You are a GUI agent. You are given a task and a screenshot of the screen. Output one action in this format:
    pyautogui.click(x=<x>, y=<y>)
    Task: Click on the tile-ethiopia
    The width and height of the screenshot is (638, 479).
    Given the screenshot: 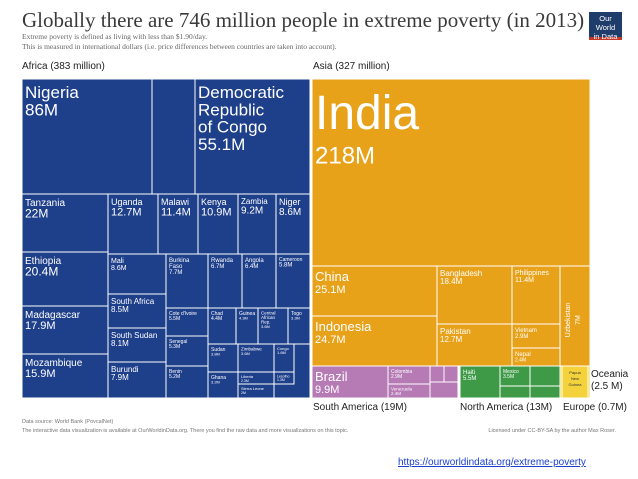 What is the action you would take?
    pyautogui.click(x=65, y=279)
    